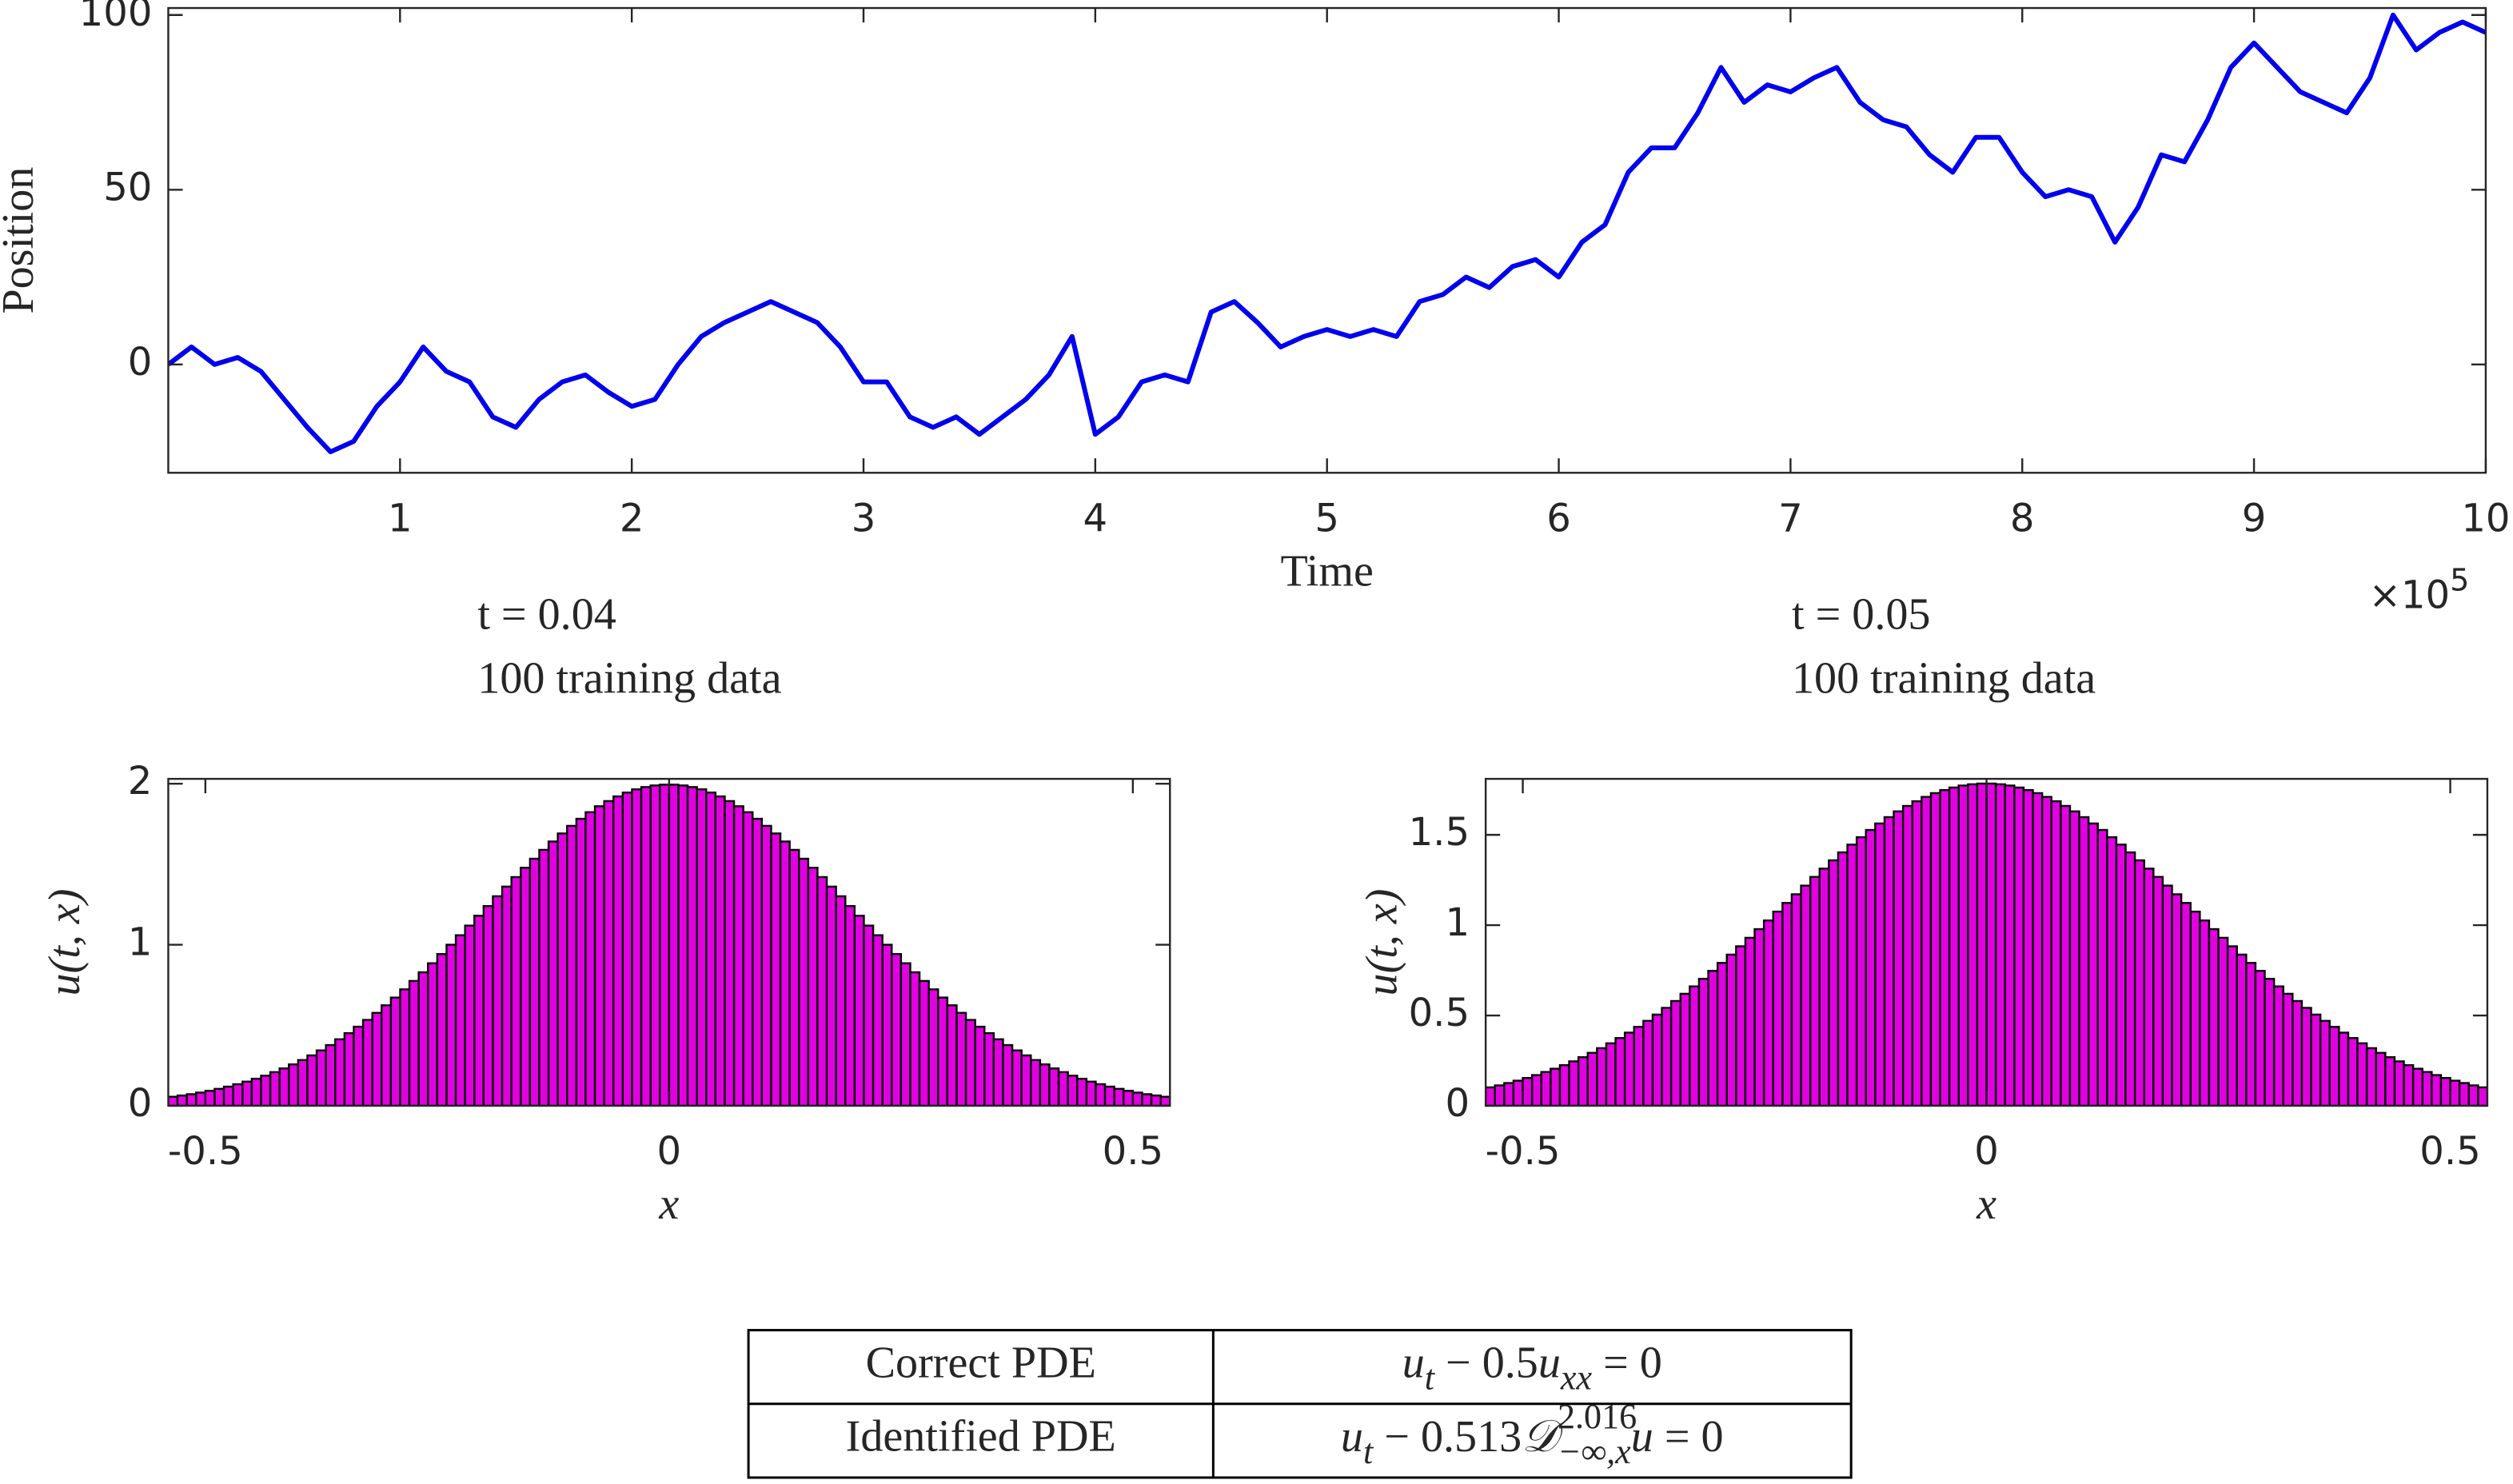  Describe the element at coordinates (1594, 1451) in the screenshot. I see `formula-part: −∞,x` at that location.